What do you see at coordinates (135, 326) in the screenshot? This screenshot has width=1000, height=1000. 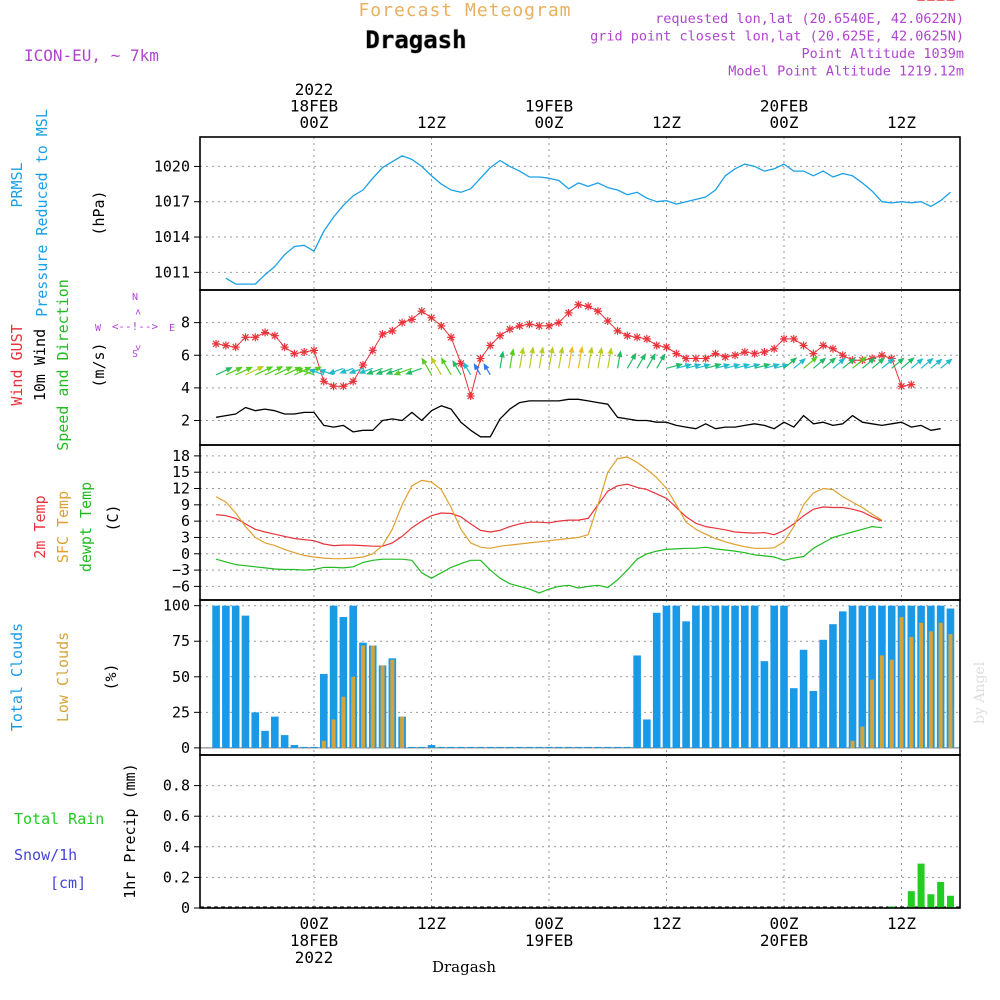 I see `compass-cross: <--!-->` at bounding box center [135, 326].